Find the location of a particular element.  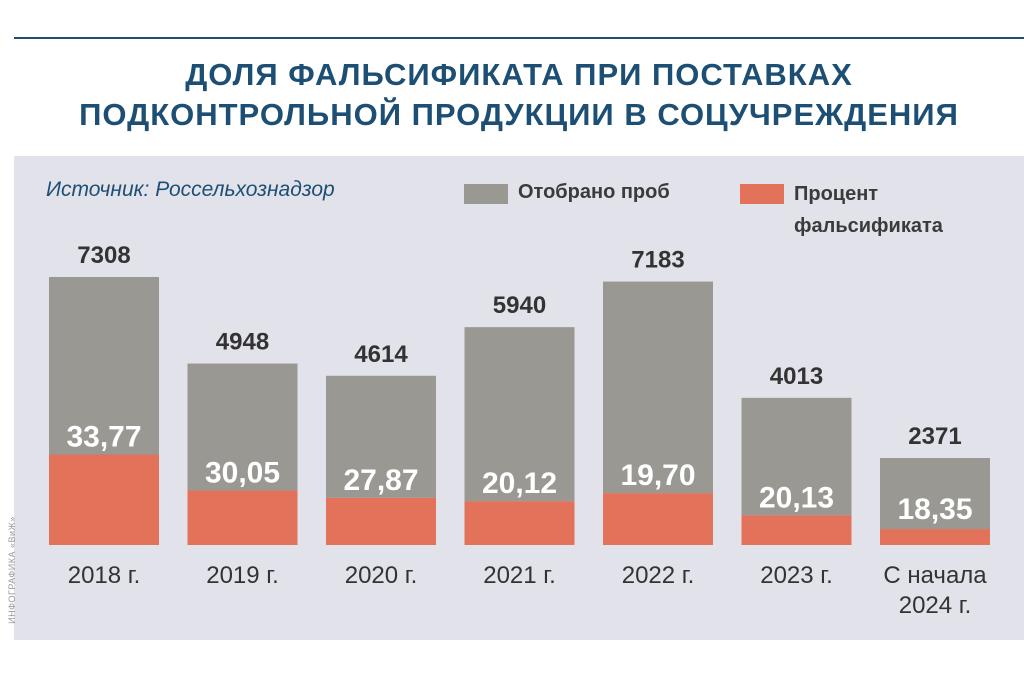

label-falsified-2: 27,87 is located at coordinates (380, 480).